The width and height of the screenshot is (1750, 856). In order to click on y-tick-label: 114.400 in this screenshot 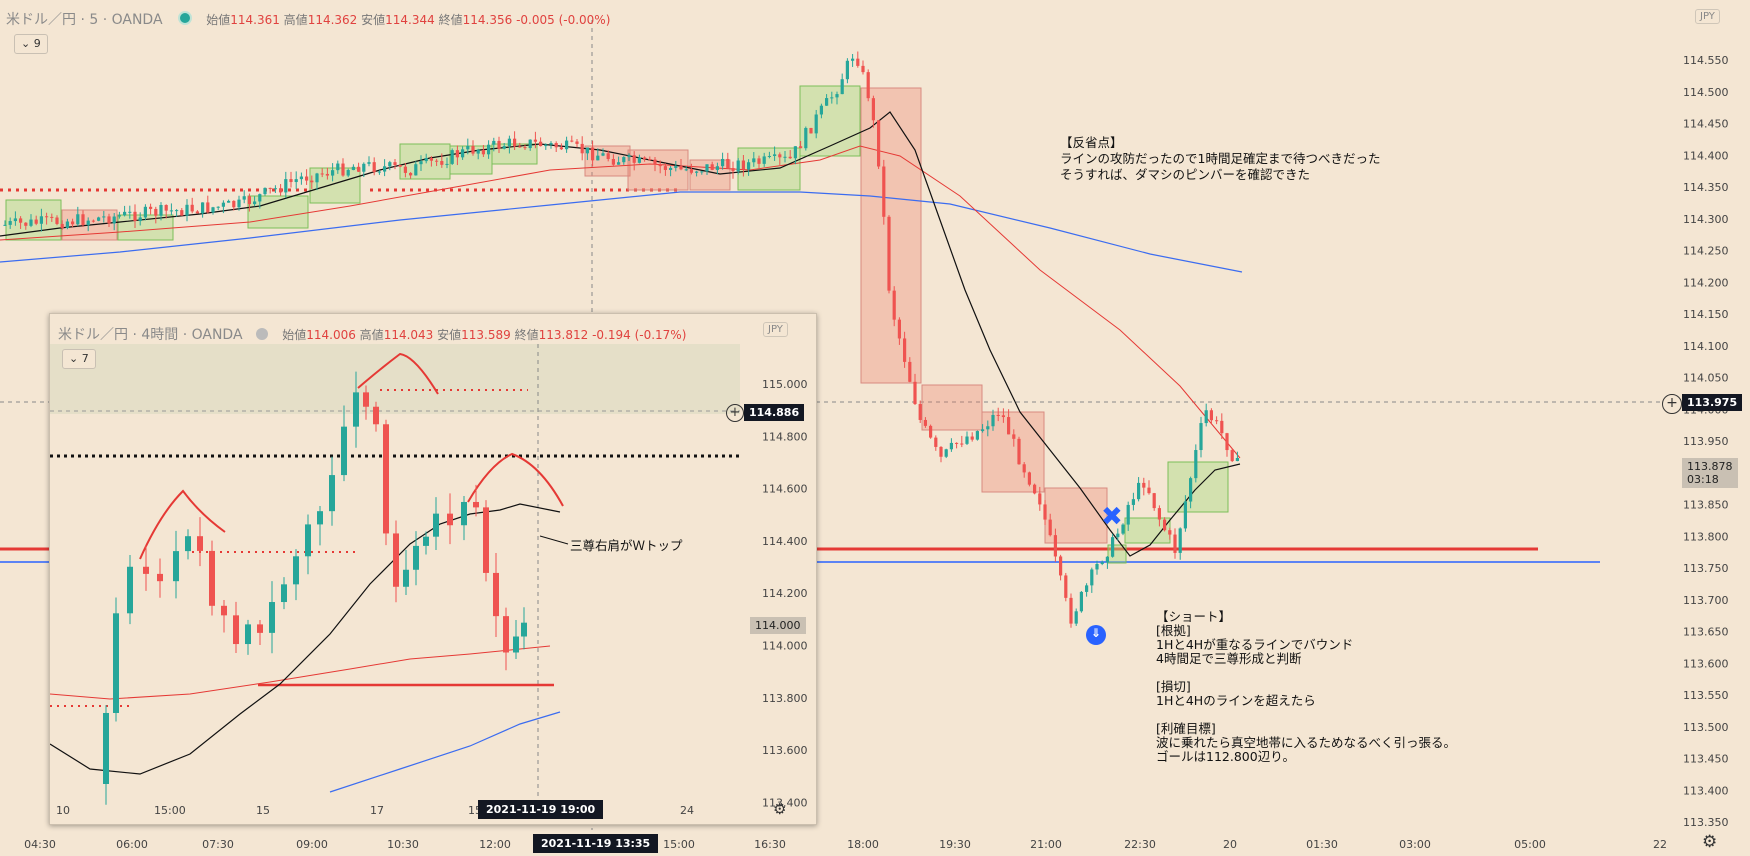, I will do `click(1706, 155)`.